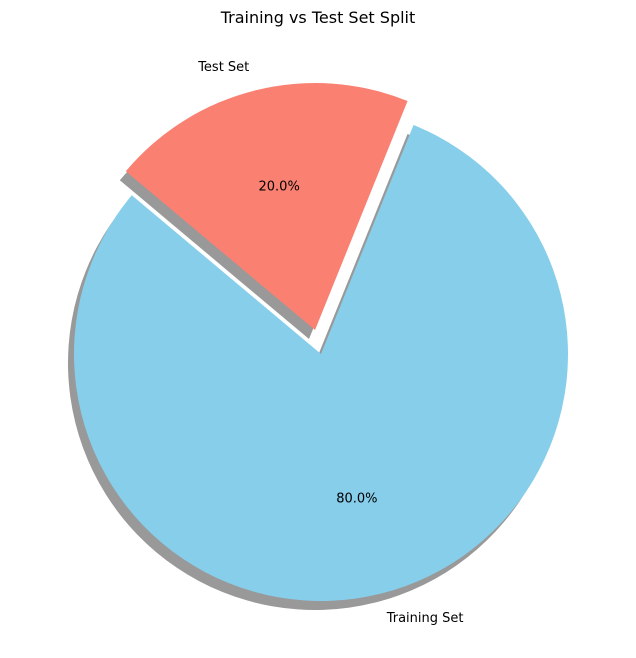 This screenshot has width=636, height=658. What do you see at coordinates (223, 67) in the screenshot?
I see `slice-label-test-set: Test Set` at bounding box center [223, 67].